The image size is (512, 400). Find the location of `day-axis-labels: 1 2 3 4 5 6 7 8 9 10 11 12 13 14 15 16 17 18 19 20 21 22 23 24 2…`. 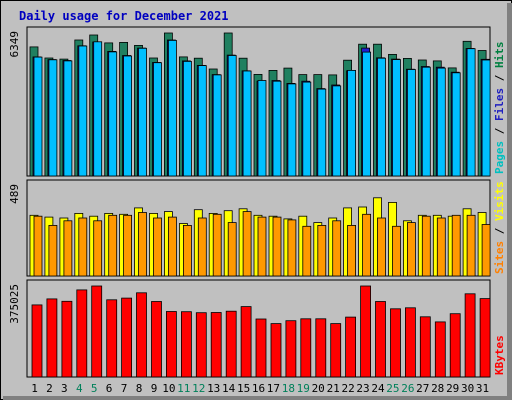

day-axis-labels: 1 2 3 4 5 6 7 8 9 10 11 12 13 14 15 16 17 18 19 20 21 22 23 24 2… is located at coordinates (260, 388).